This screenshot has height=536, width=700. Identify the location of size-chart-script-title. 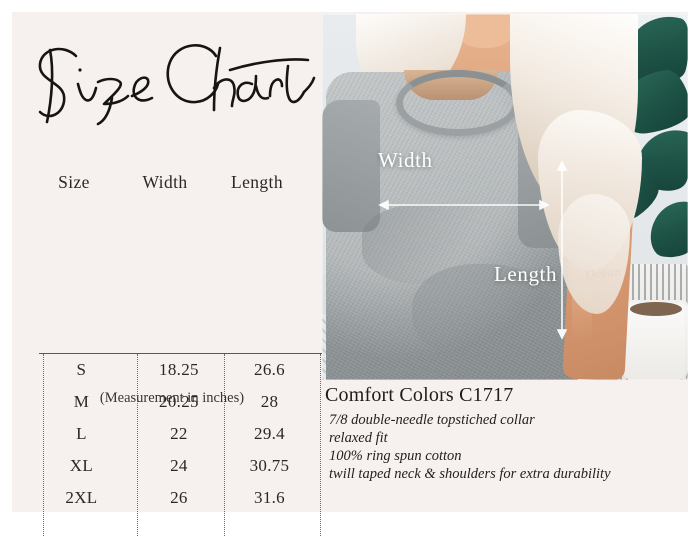
(177, 85).